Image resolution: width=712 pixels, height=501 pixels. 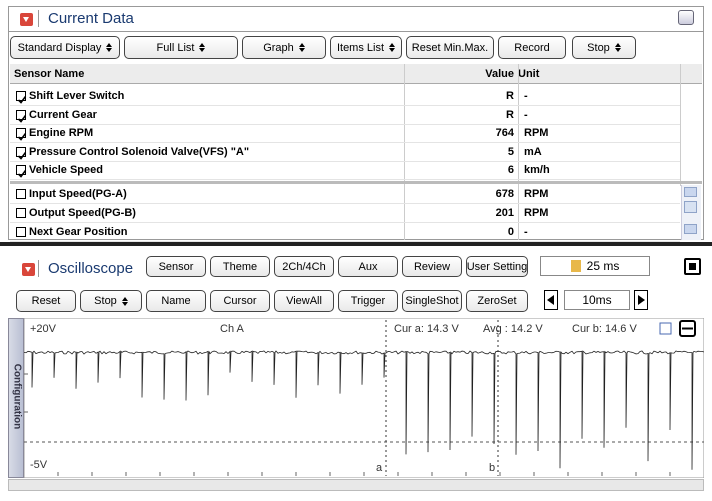 I want to click on button-label: 2Ch/4Ch, so click(x=304, y=266).